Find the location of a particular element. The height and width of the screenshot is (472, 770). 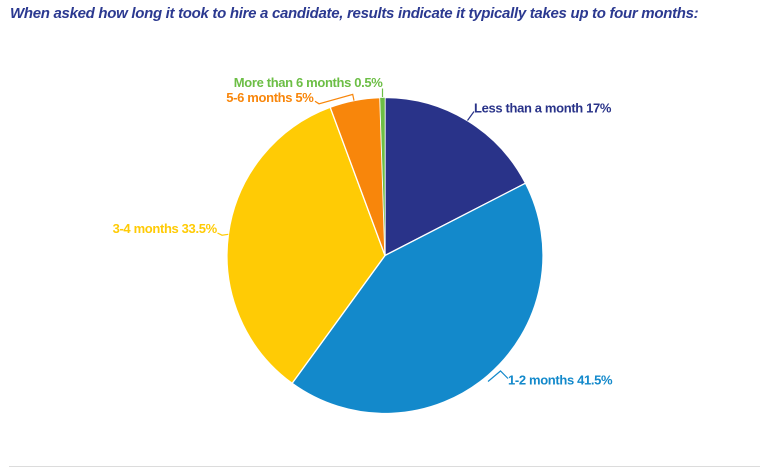

svg-text: 3-4 months 33.5% is located at coordinates (165, 228).